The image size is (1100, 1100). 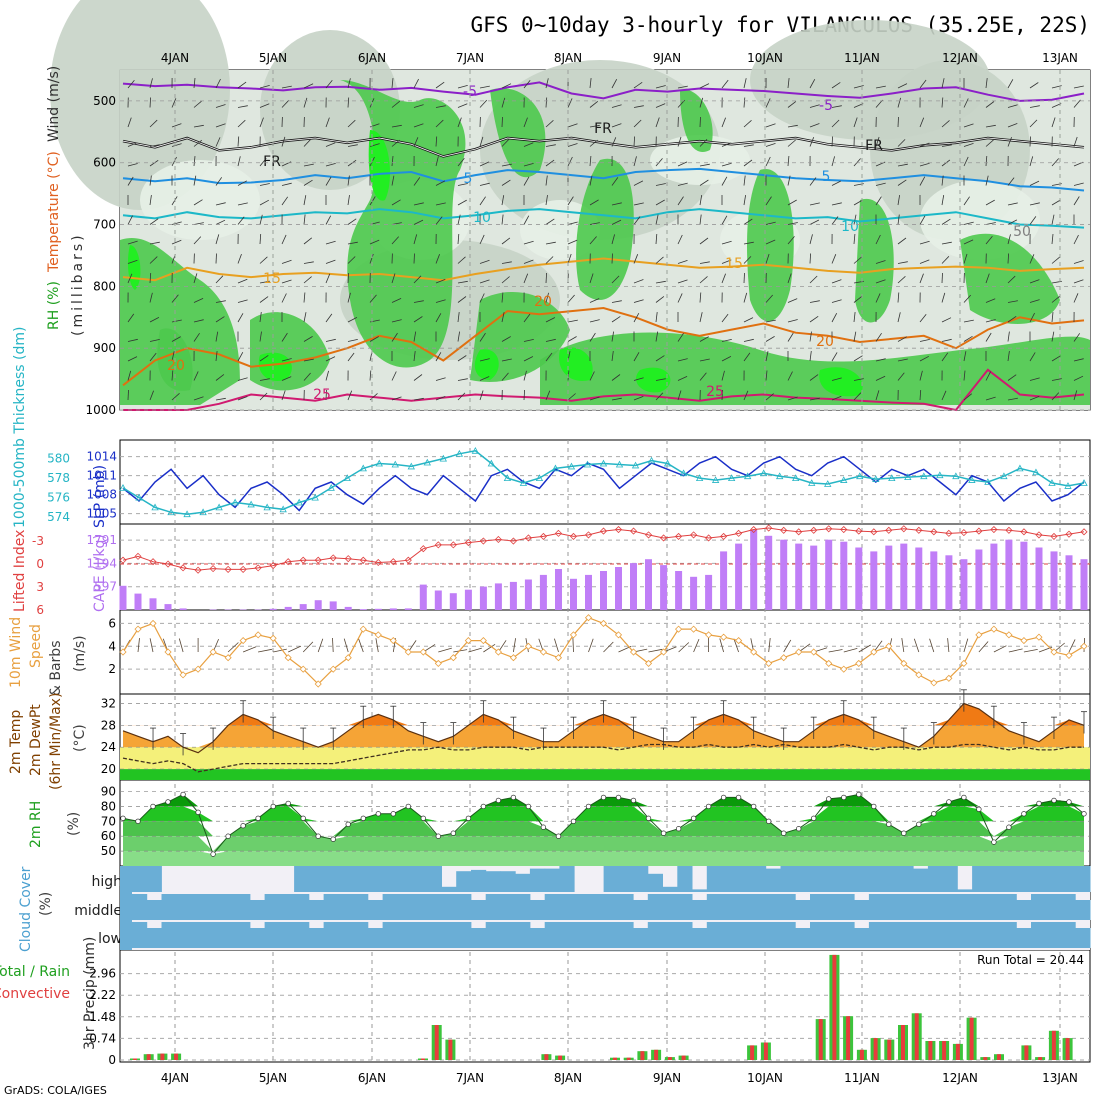 What do you see at coordinates (98, 911) in the screenshot?
I see `cloud-level-middle: middle` at bounding box center [98, 911].